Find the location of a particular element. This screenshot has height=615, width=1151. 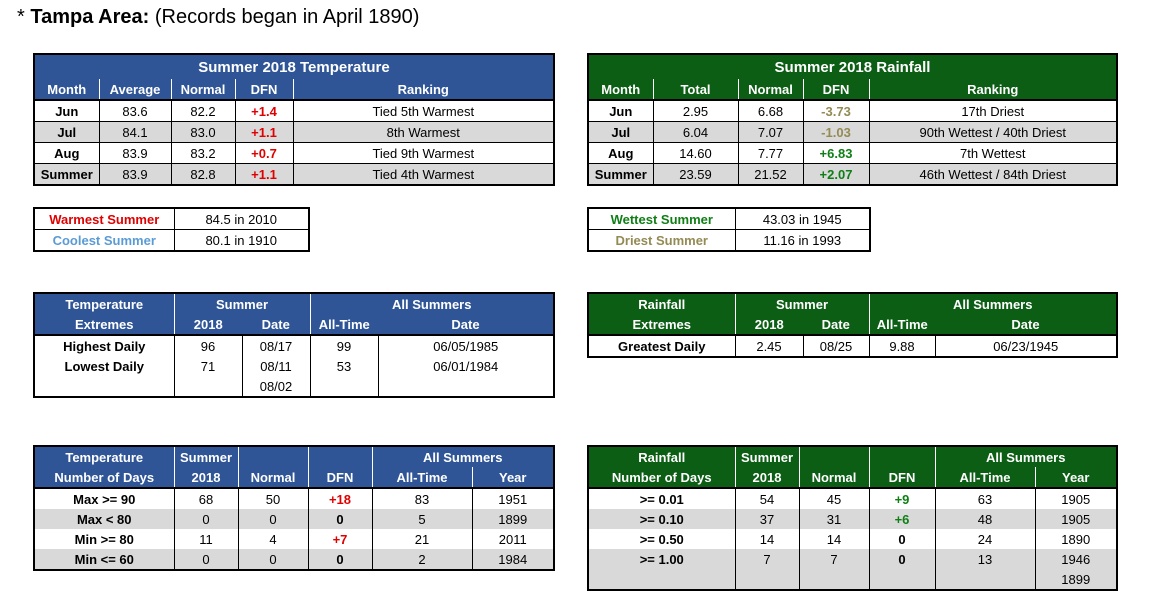

threshold-cell: Max < 80 is located at coordinates (104, 519).